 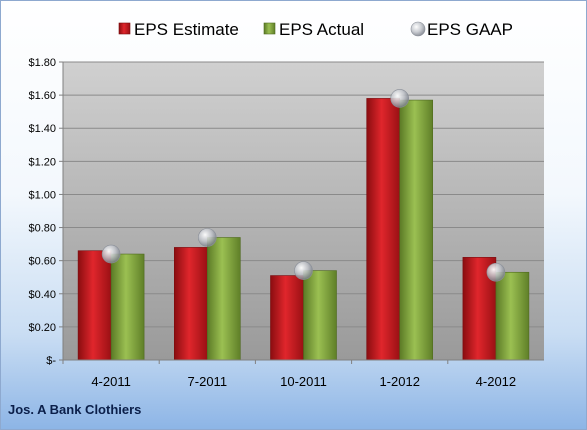 I want to click on x-axis: 4-2011 7-2011 10-2011 1-2012 4-2012, so click(x=303, y=374).